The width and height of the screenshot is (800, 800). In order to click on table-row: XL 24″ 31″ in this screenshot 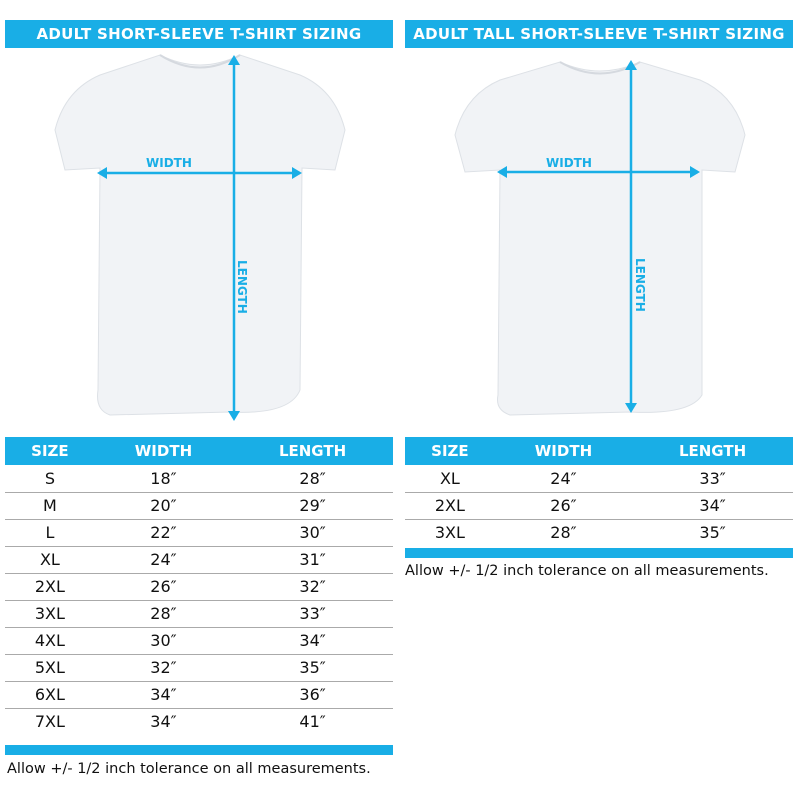, I will do `click(199, 560)`.